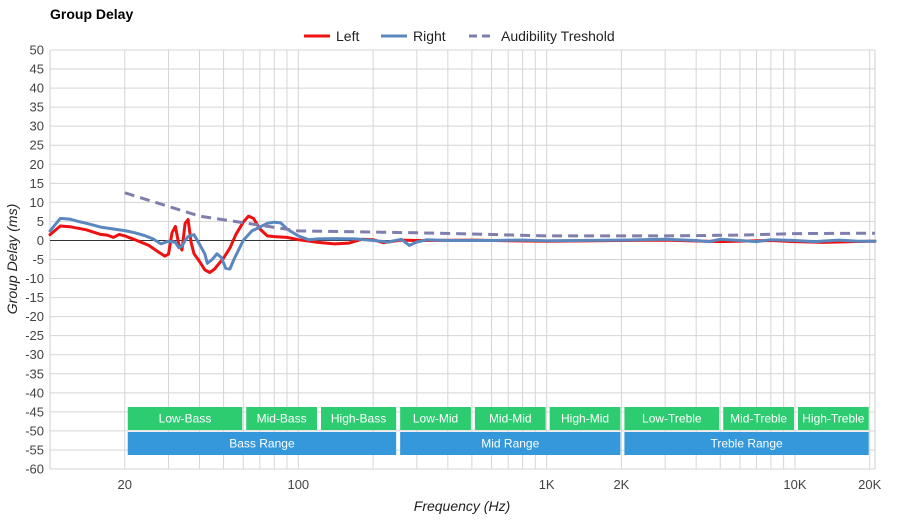 This screenshot has width=900, height=520. What do you see at coordinates (34, 392) in the screenshot?
I see `y-tick-label: -40` at bounding box center [34, 392].